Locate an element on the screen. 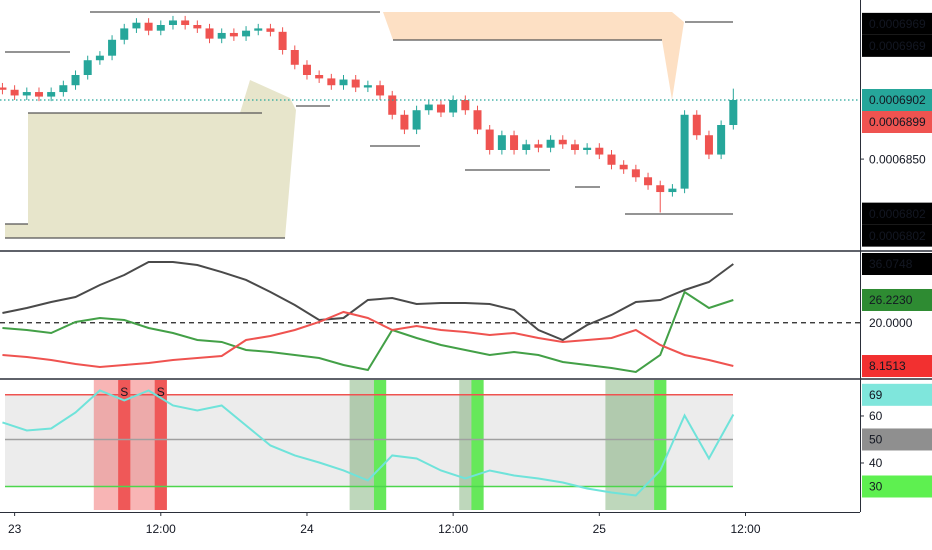  price-label: 69 is located at coordinates (876, 395).